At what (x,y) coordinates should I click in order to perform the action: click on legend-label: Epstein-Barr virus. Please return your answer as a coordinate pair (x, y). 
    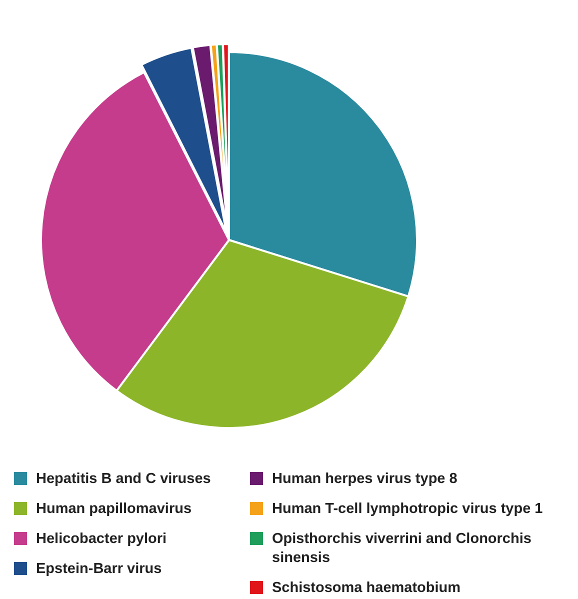
    Looking at the image, I should click on (99, 569).